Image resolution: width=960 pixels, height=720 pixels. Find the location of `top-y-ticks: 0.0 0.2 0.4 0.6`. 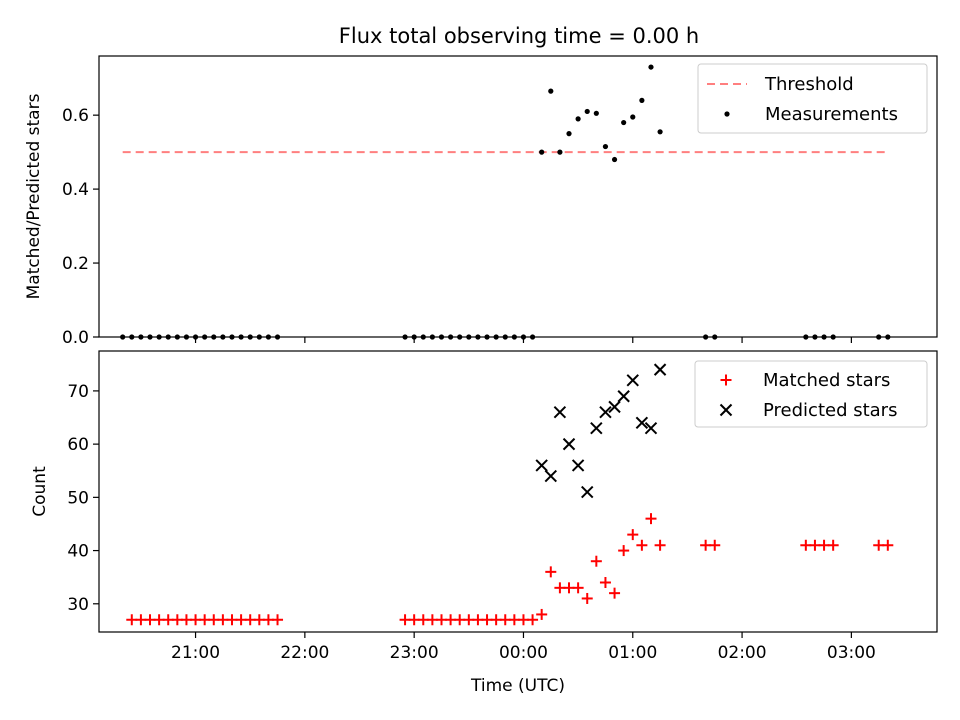

top-y-ticks: 0.0 0.2 0.4 0.6 is located at coordinates (80, 227).